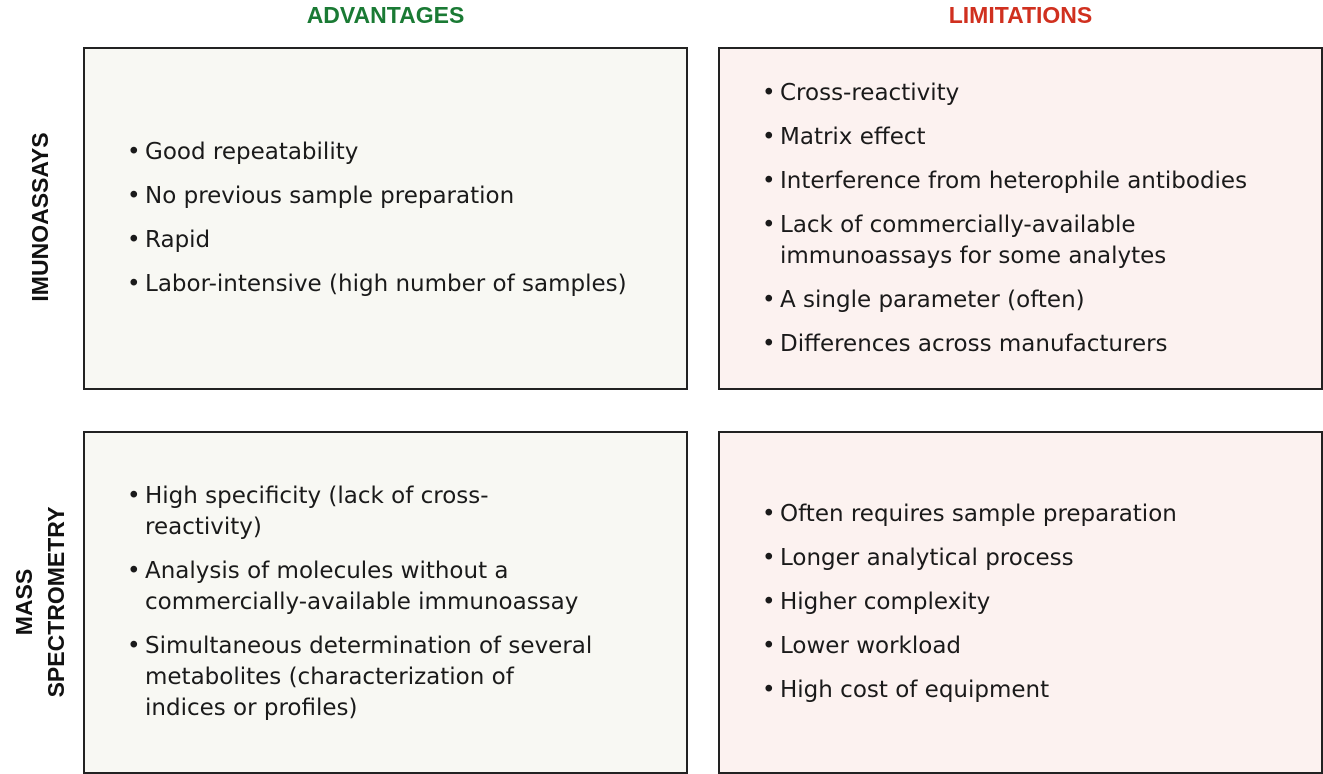 The image size is (1323, 774). What do you see at coordinates (1041, 137) in the screenshot?
I see `list-item: • Matrix effect` at bounding box center [1041, 137].